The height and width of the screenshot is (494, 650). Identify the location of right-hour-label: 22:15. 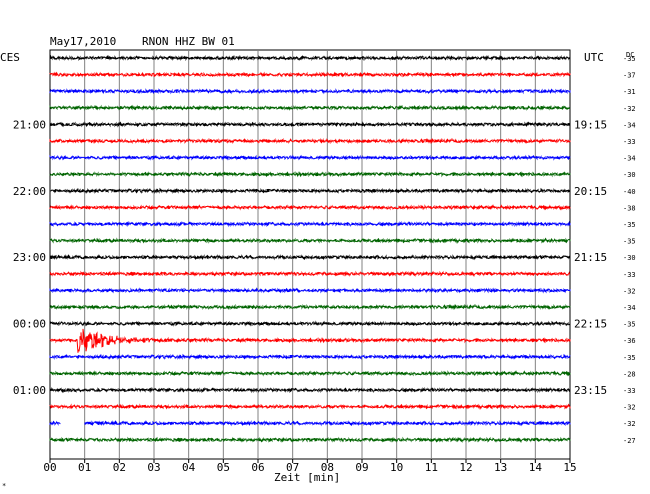
(590, 324).